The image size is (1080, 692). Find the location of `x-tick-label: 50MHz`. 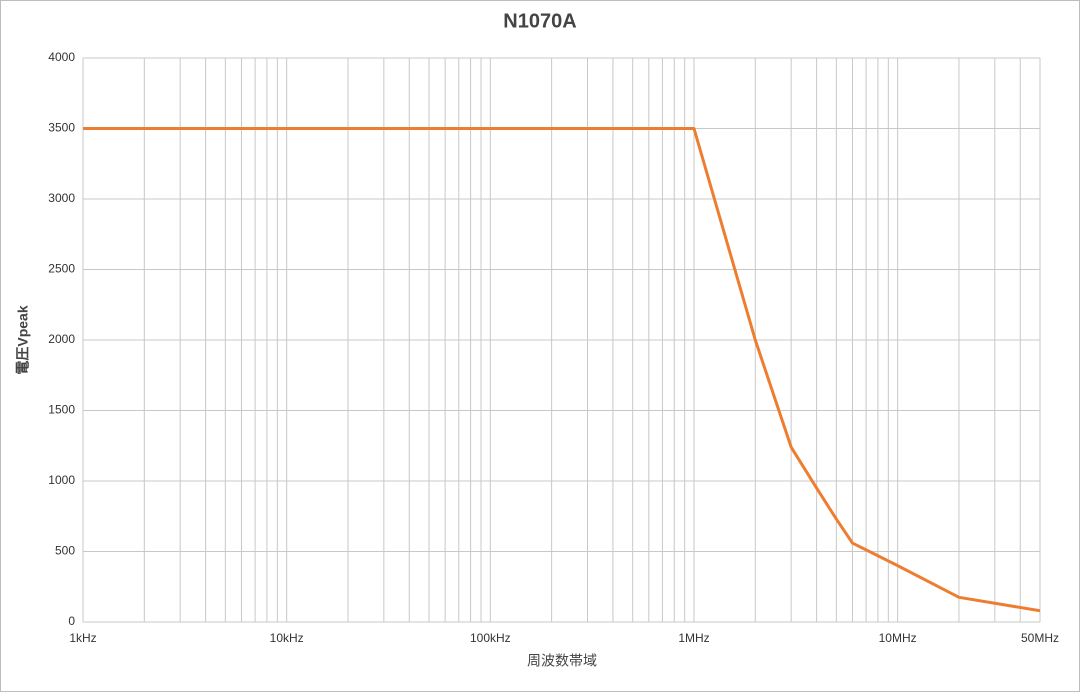

x-tick-label: 50MHz is located at coordinates (1040, 638).